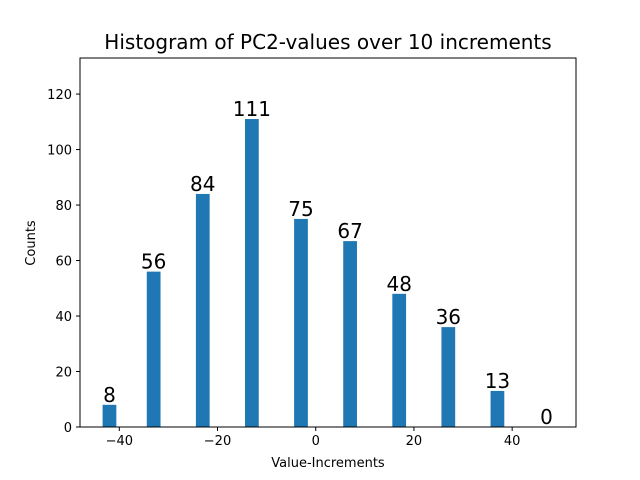  I want to click on y-tick-label: 80, so click(63, 206).